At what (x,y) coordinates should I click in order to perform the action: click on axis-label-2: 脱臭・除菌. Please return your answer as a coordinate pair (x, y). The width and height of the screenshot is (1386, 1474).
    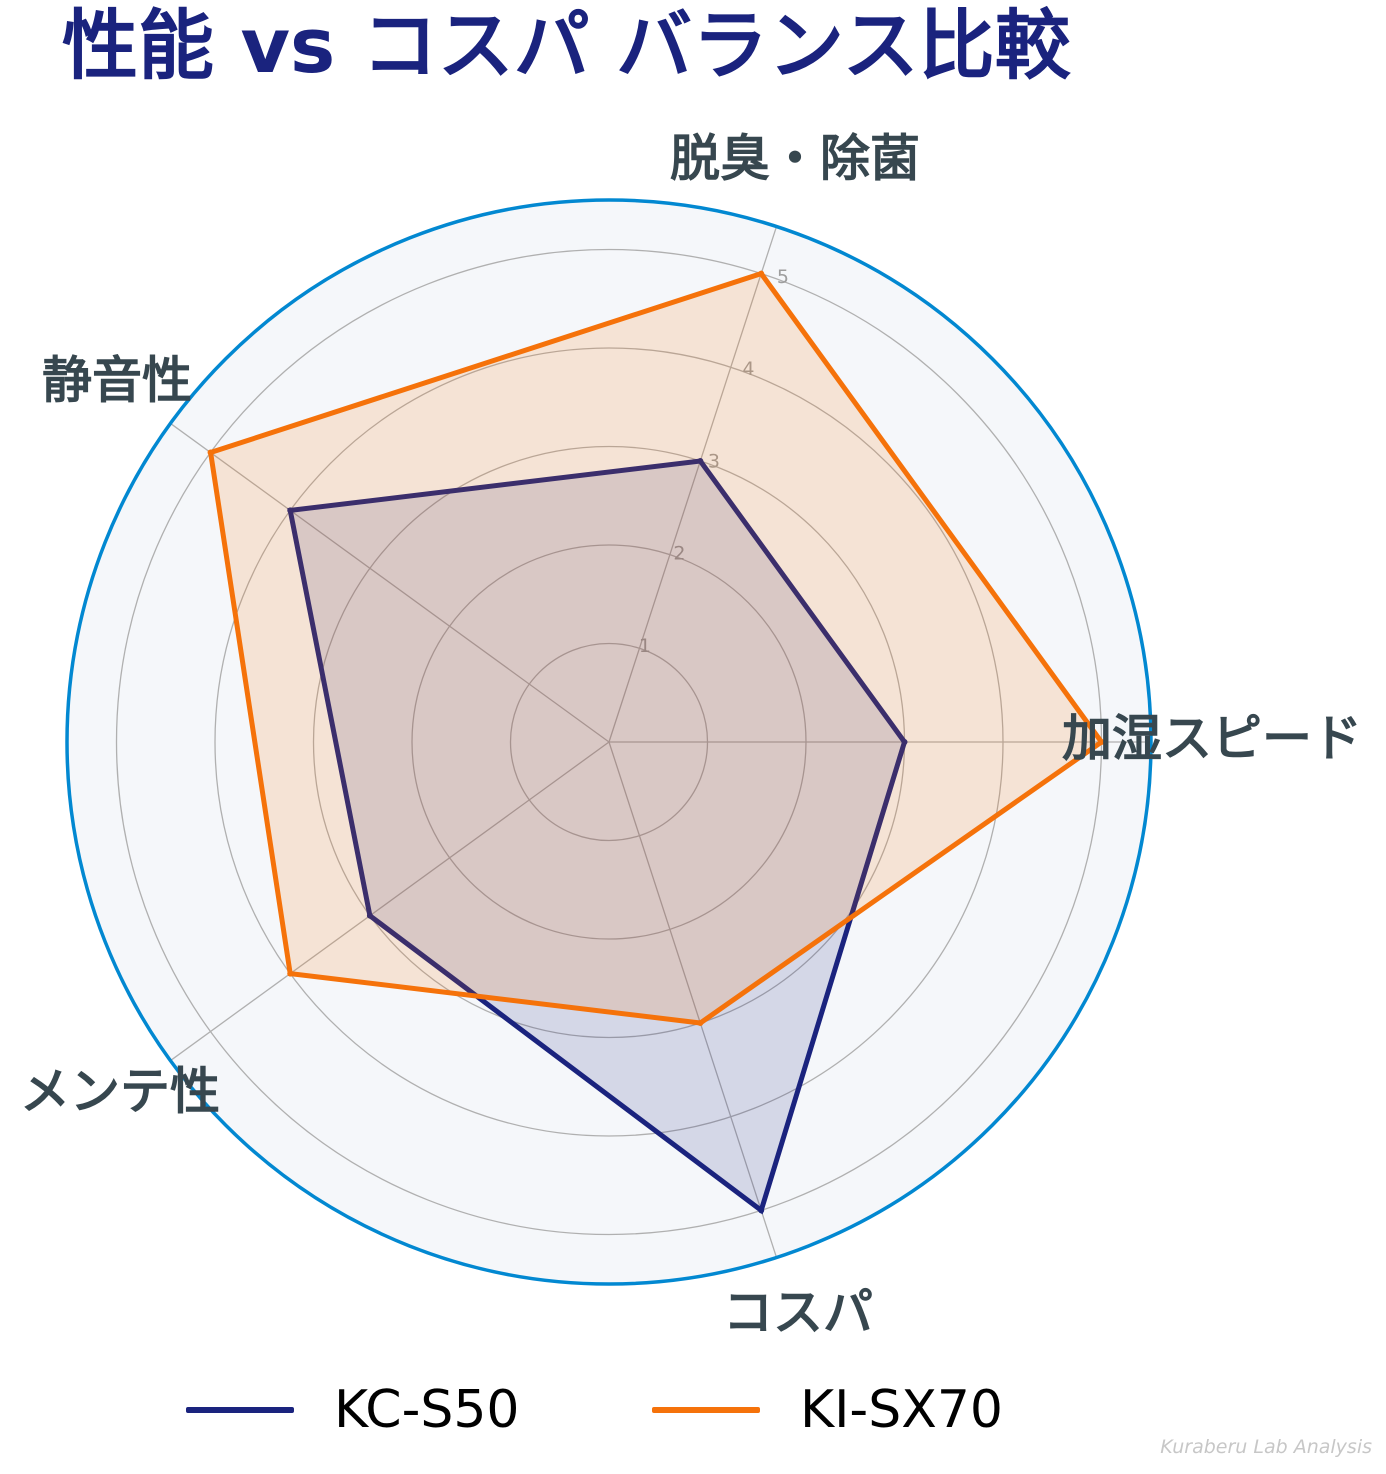
    Looking at the image, I should click on (795, 159).